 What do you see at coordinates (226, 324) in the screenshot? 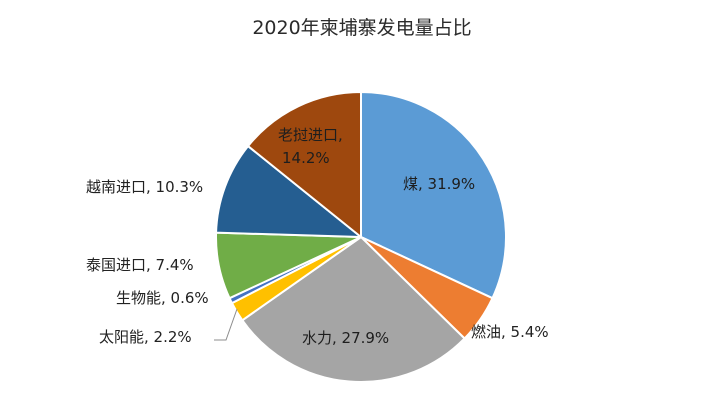
I see `leader-line-solar` at bounding box center [226, 324].